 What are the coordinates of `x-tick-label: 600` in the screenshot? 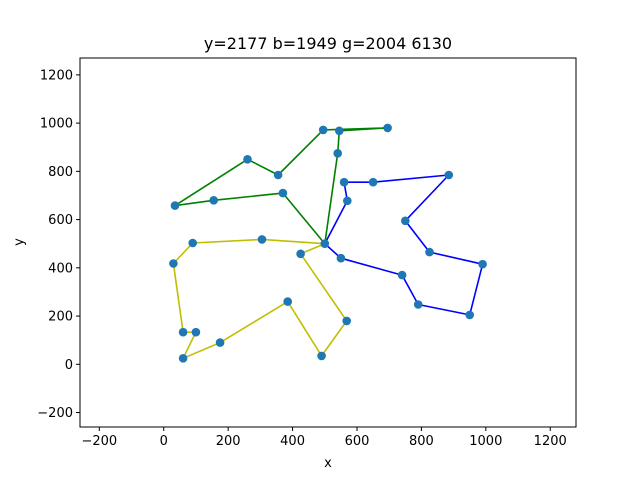 It's located at (357, 441).